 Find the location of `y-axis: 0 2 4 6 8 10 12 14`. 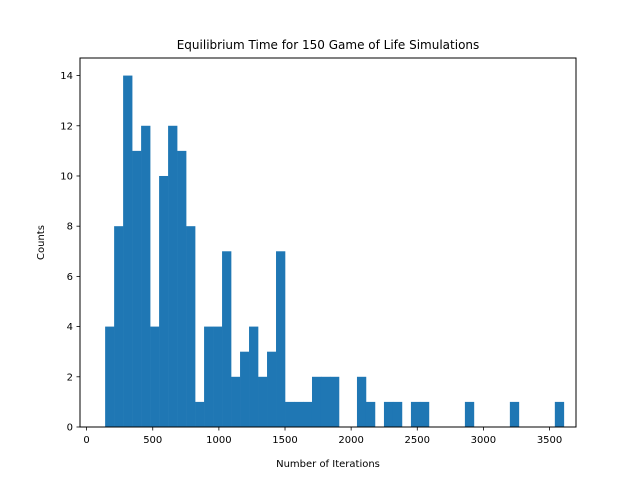

y-axis: 0 2 4 6 8 10 12 14 is located at coordinates (70, 252).